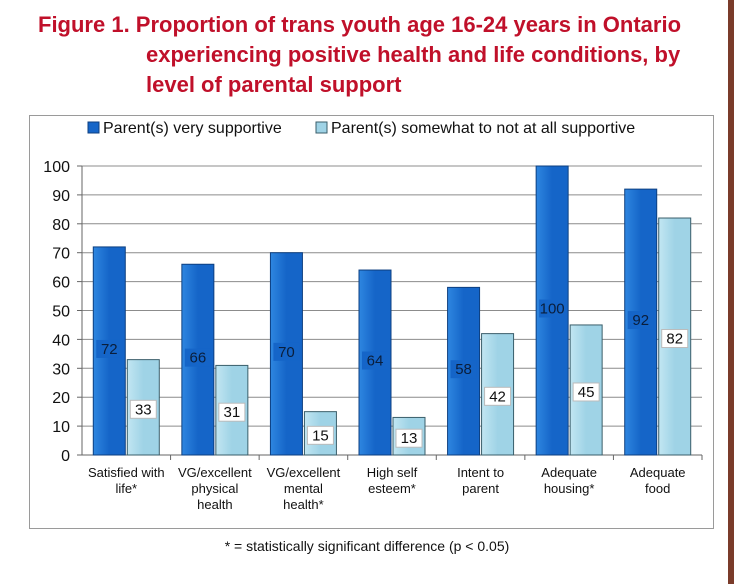 This screenshot has width=734, height=584. I want to click on y-tick-label: 0, so click(65, 456).